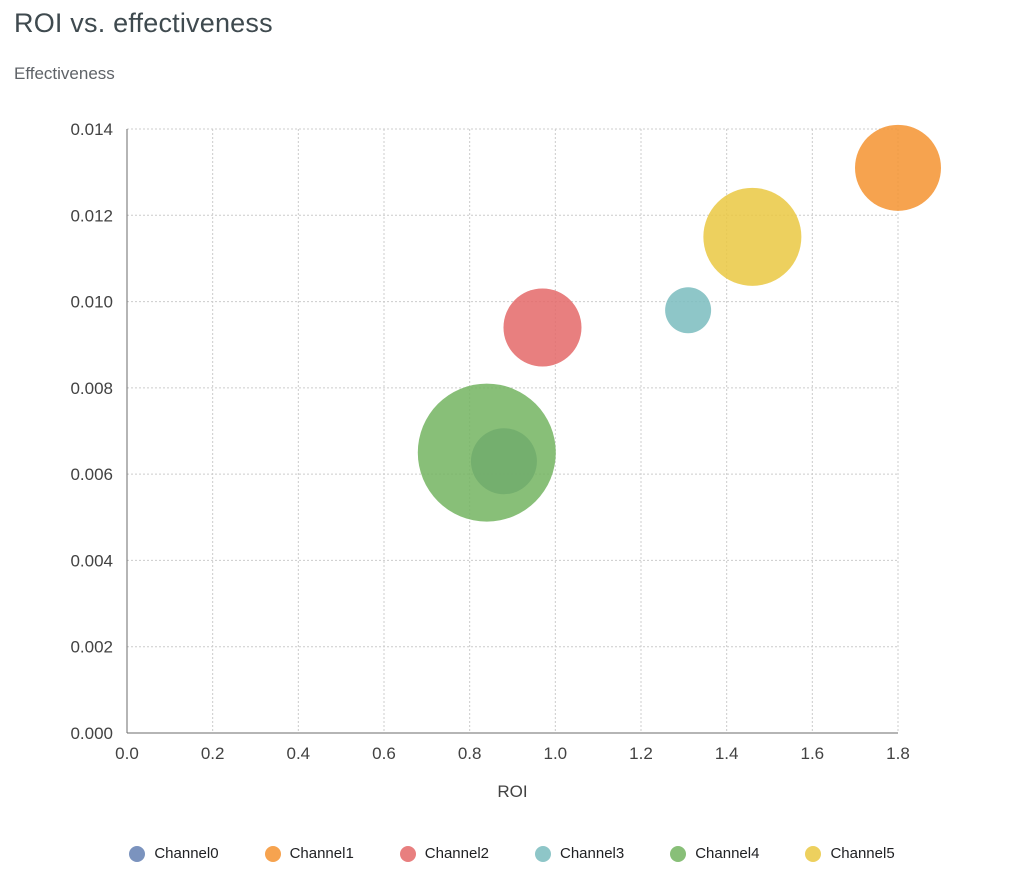 This screenshot has width=1024, height=878. I want to click on bubble-channel2, so click(542, 327).